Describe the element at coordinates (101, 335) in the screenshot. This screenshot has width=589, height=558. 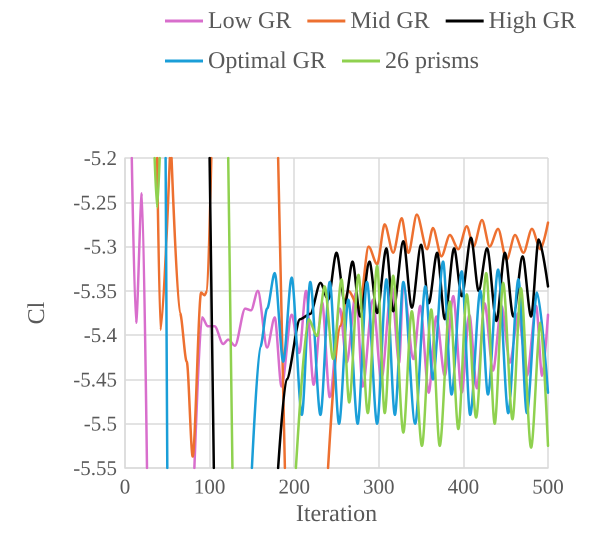
I see `y-tick-label: -5.4` at that location.